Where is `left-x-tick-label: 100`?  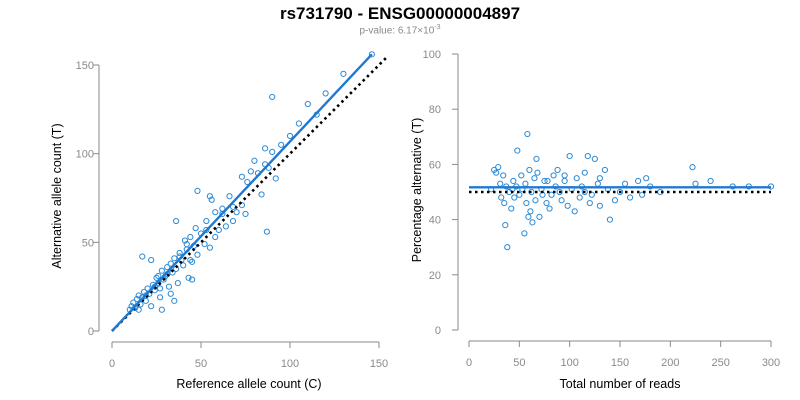
left-x-tick-label: 100 is located at coordinates (290, 364).